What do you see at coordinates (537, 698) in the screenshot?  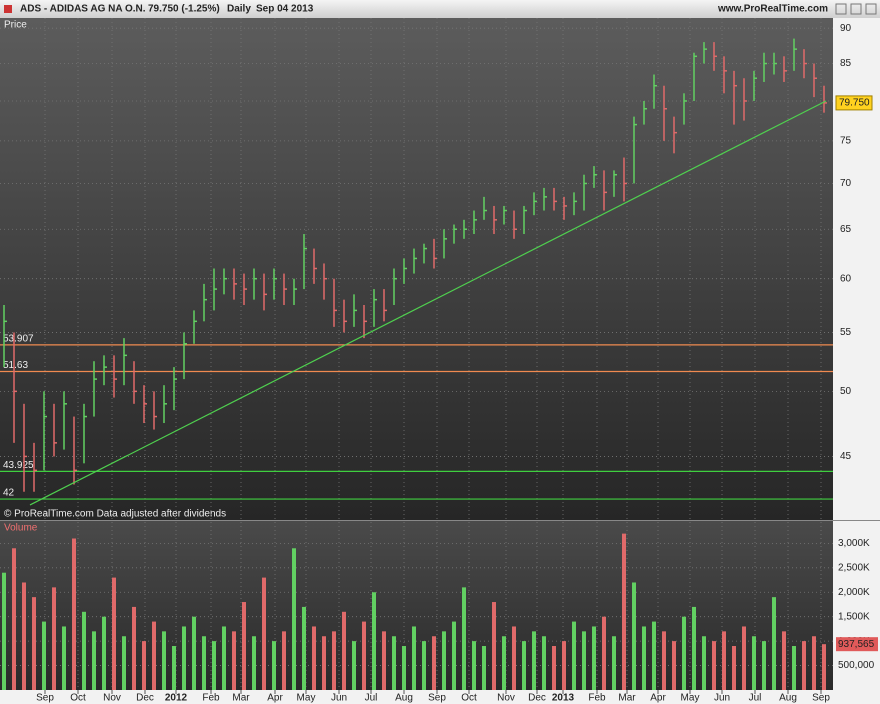 I see `x-tick-label: Dec` at bounding box center [537, 698].